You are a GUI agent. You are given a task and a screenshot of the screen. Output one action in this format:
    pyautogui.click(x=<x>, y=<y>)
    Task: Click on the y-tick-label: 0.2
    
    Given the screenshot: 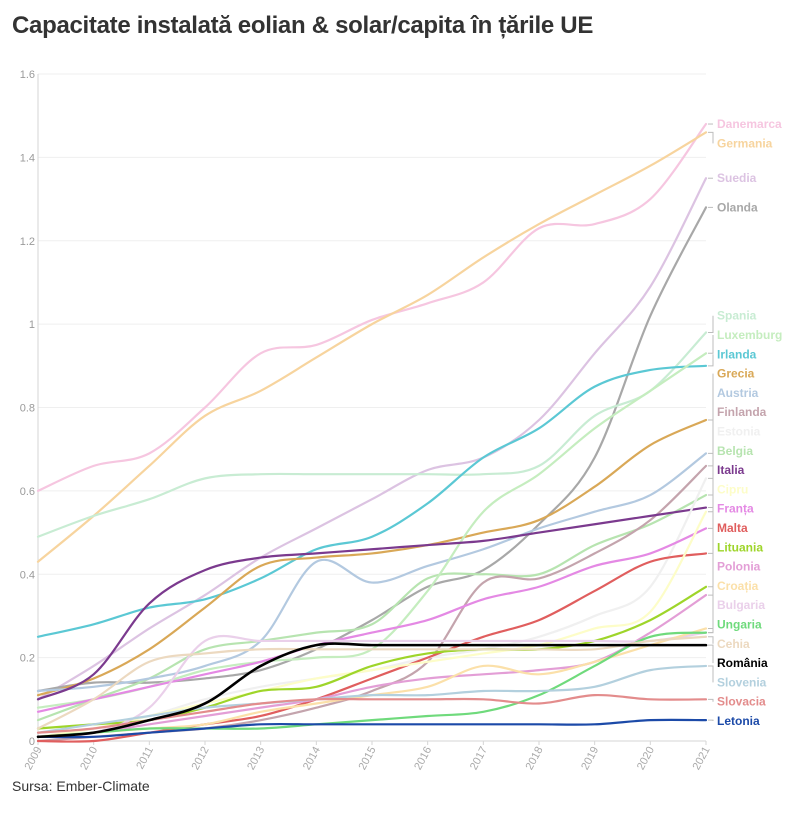 What is the action you would take?
    pyautogui.click(x=27, y=659)
    